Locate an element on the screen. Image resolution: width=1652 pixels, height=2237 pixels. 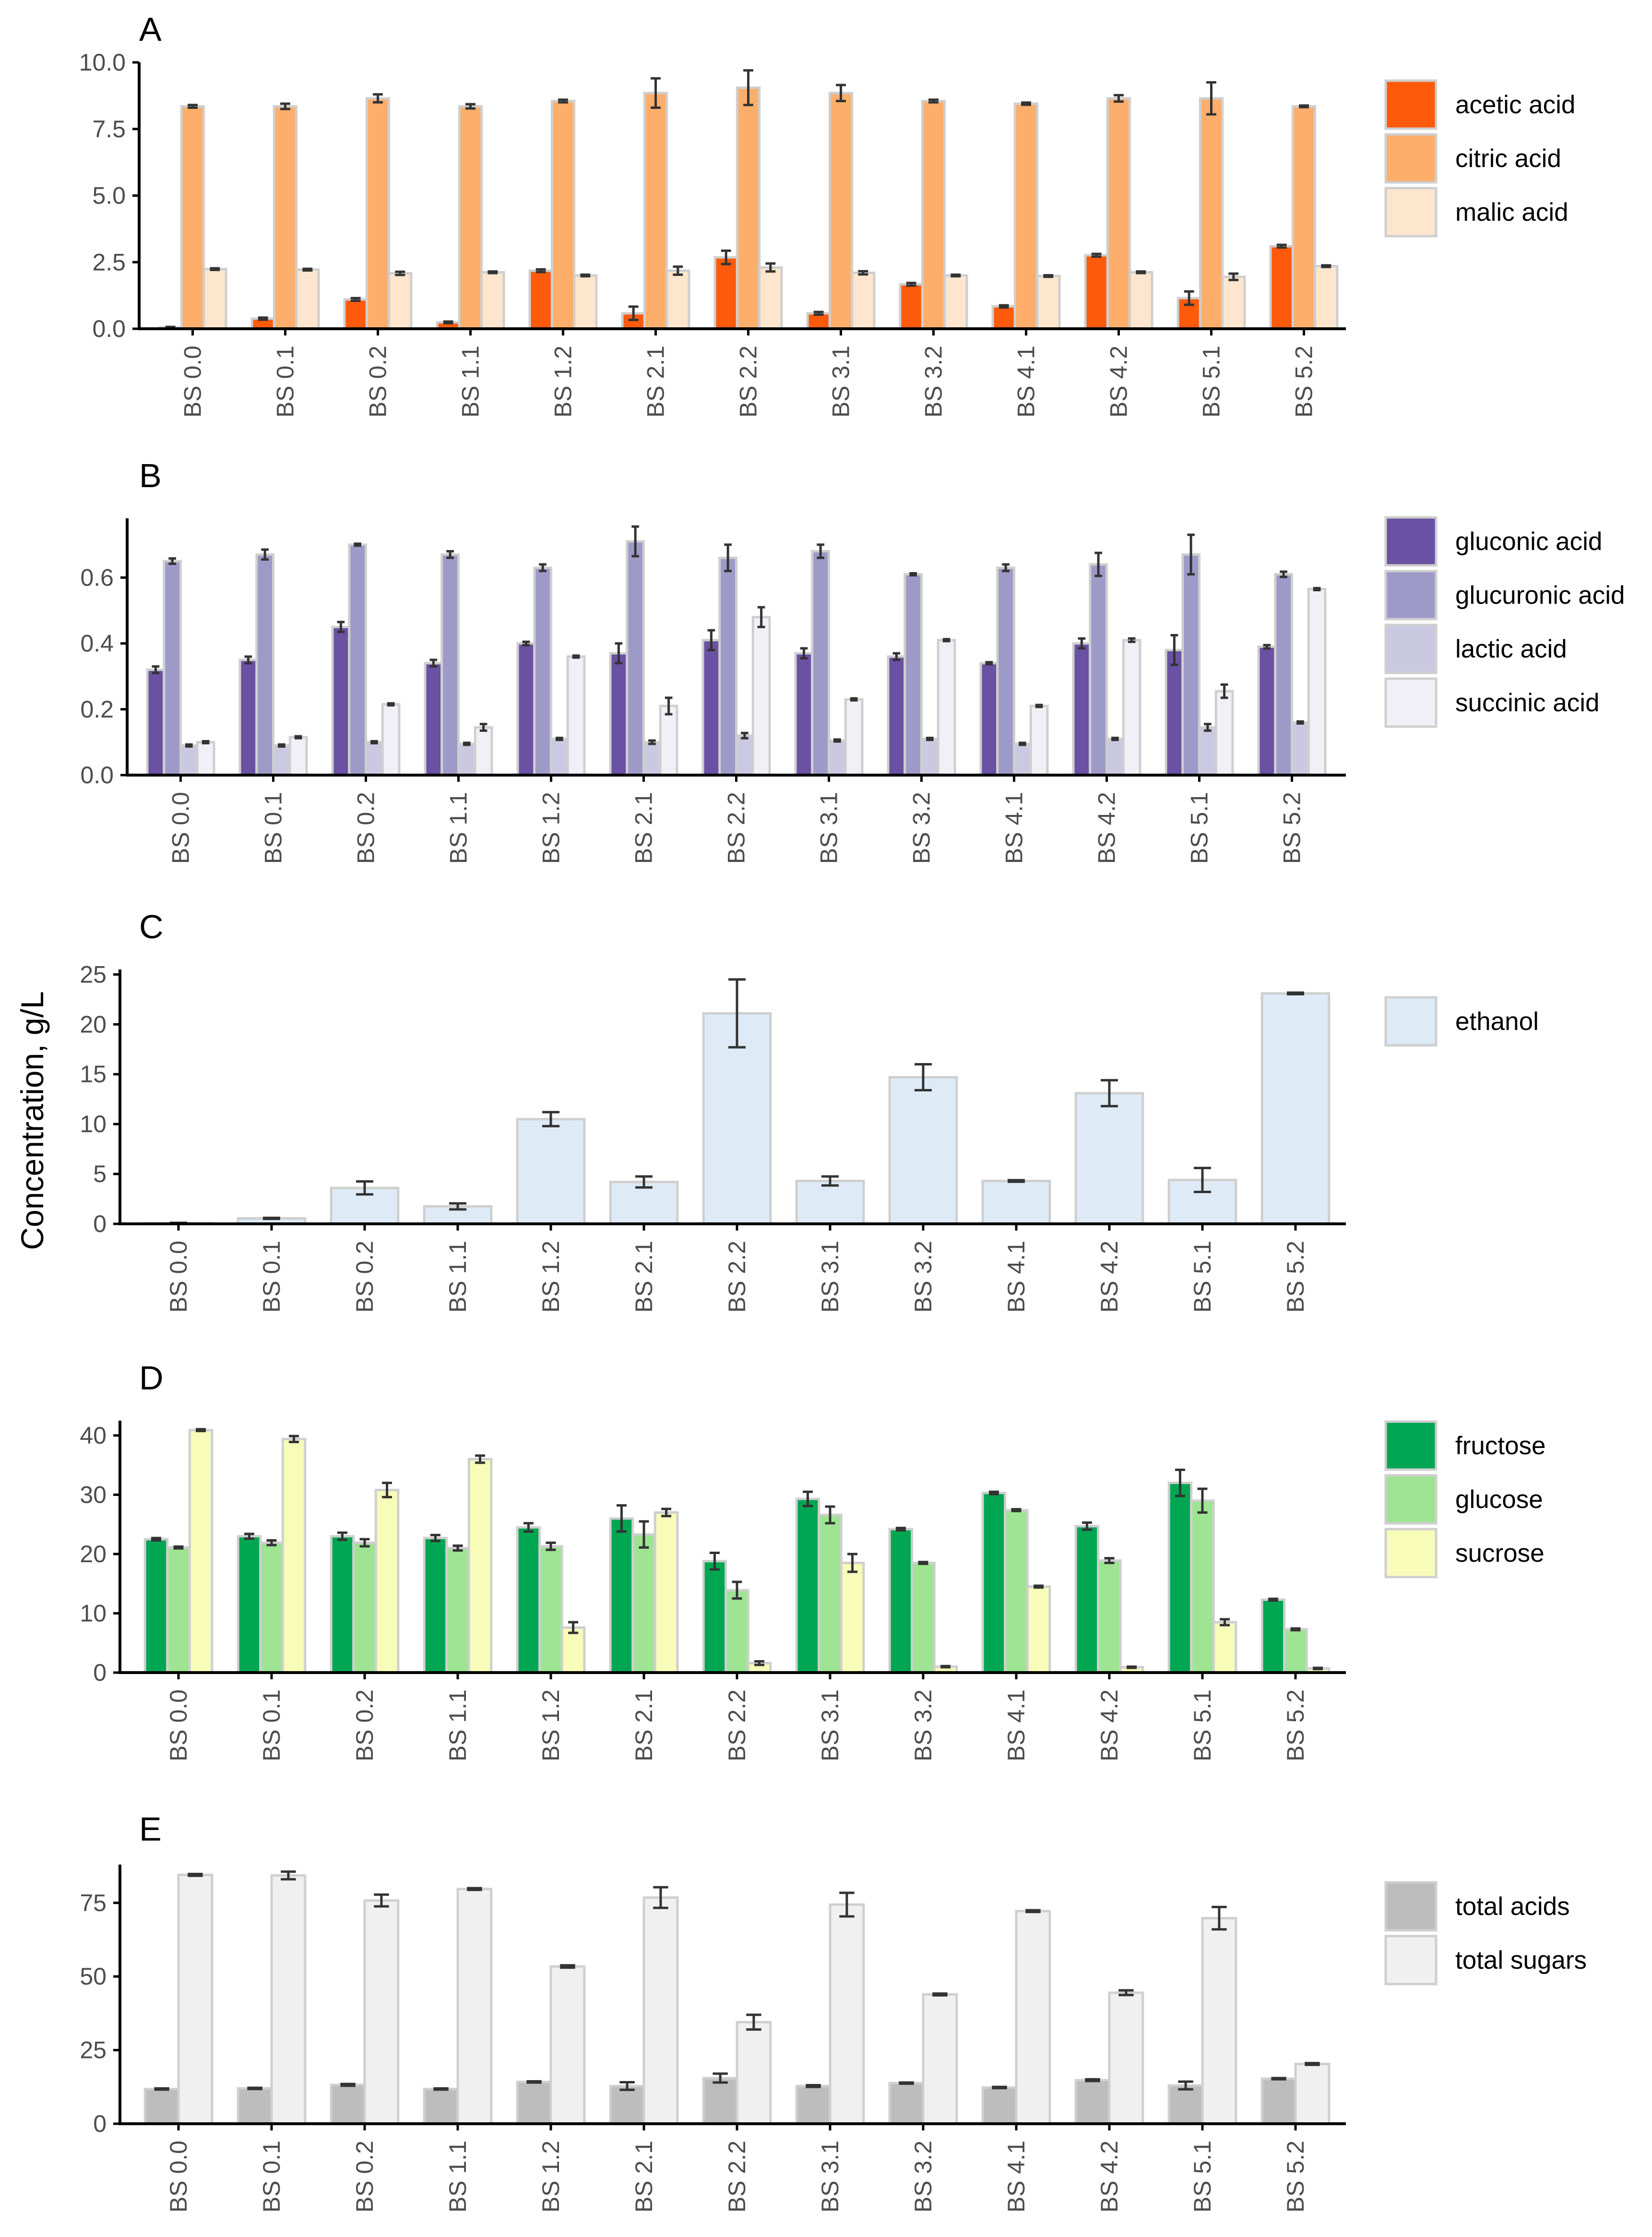
x-tick-label: BS 3.2 is located at coordinates (921, 828).